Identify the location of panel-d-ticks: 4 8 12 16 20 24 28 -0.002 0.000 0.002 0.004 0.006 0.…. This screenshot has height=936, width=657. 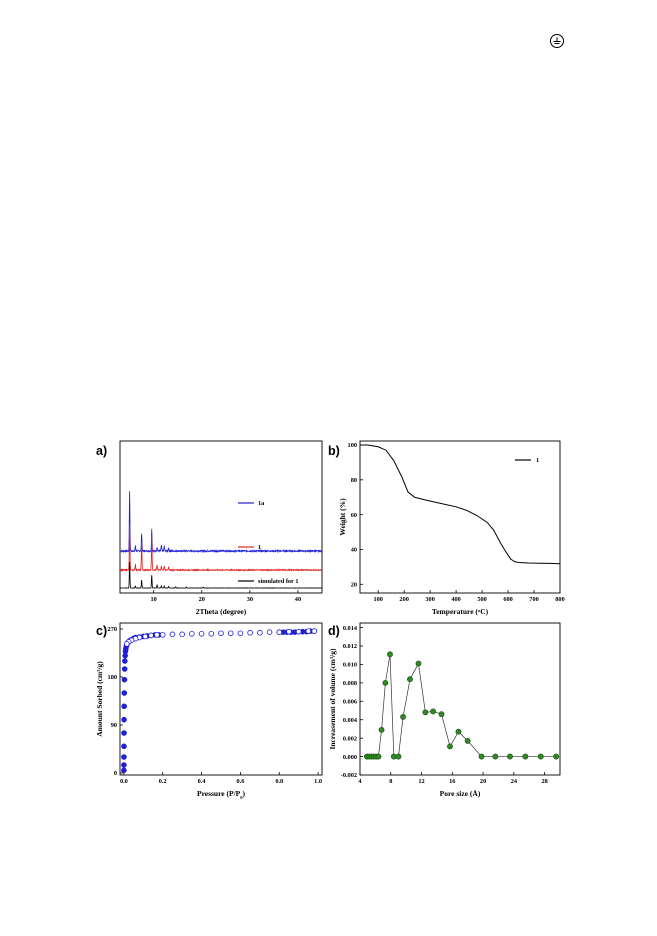
(444, 705).